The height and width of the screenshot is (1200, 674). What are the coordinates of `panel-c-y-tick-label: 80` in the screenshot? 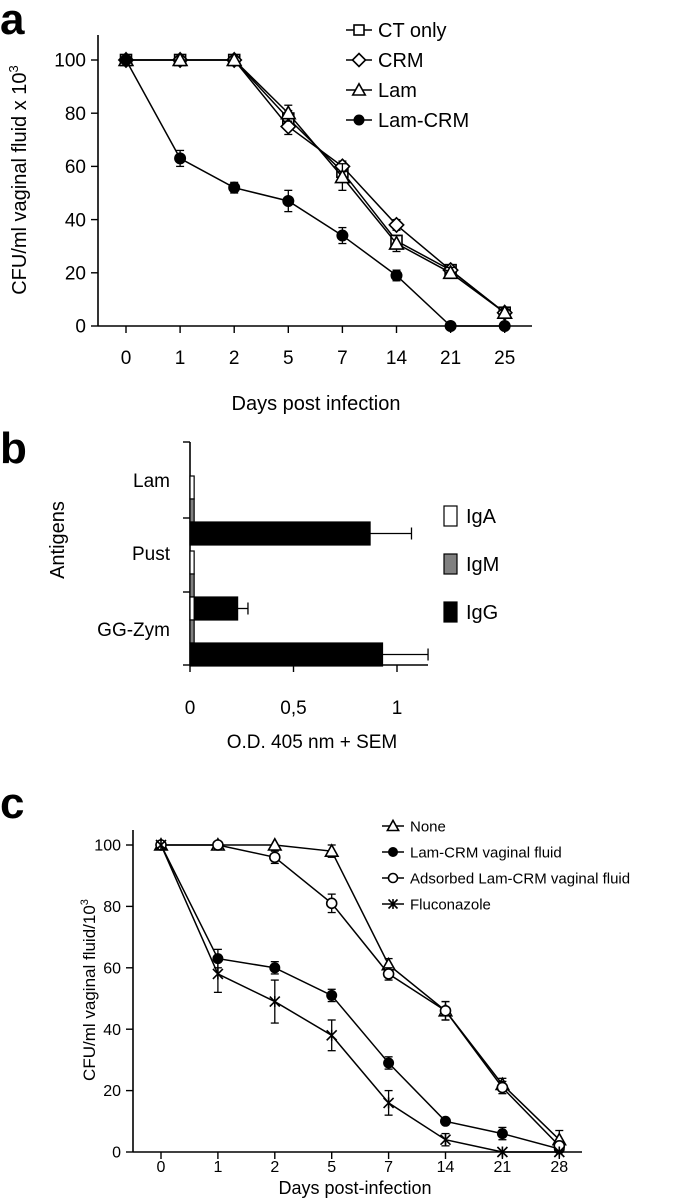 It's located at (112, 907).